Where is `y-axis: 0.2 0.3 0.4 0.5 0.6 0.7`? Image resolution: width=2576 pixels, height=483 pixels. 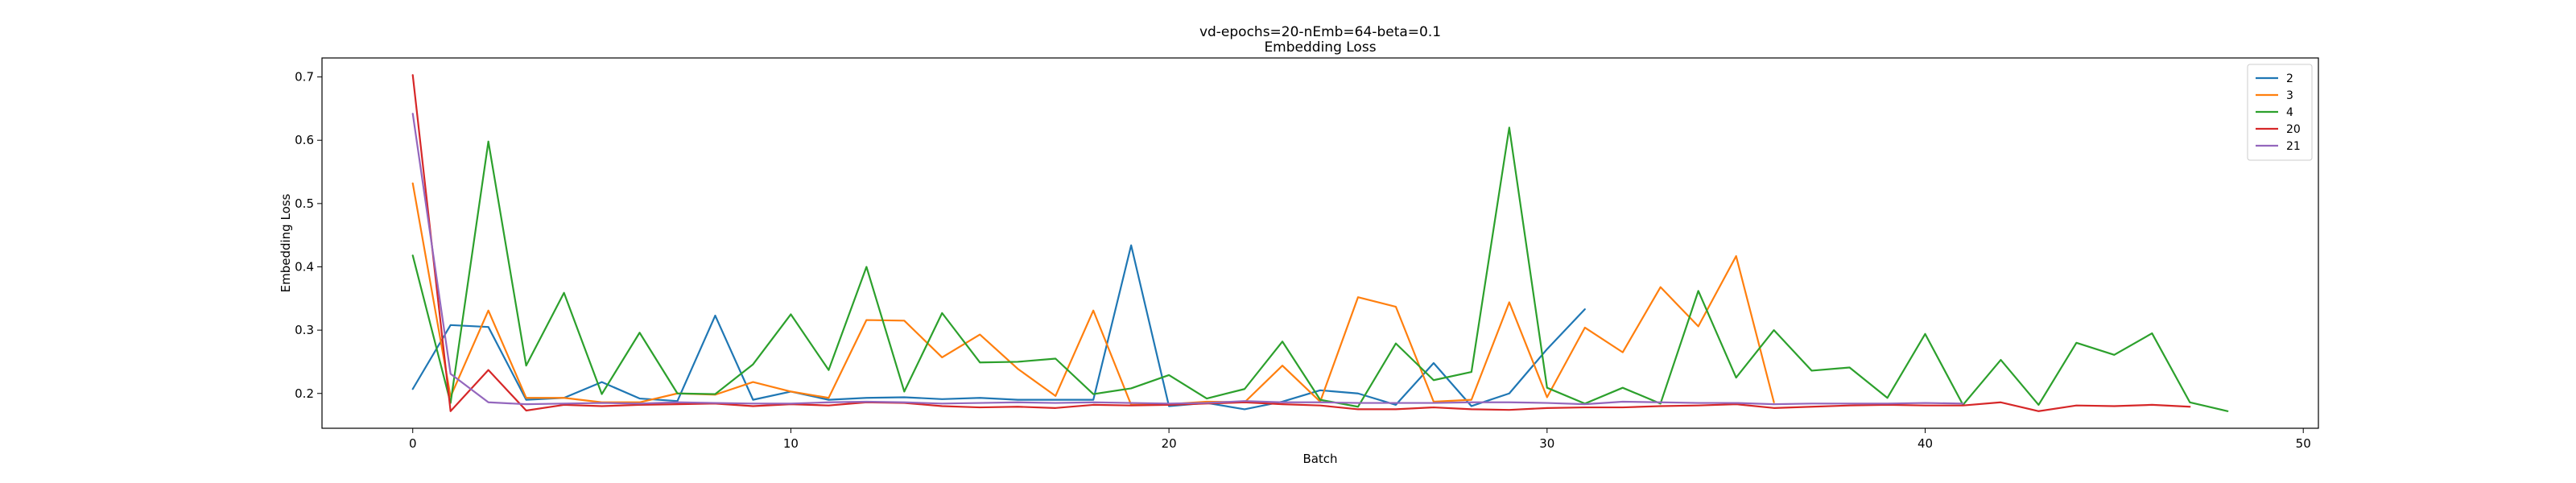 y-axis: 0.2 0.3 0.4 0.5 0.6 0.7 is located at coordinates (308, 235).